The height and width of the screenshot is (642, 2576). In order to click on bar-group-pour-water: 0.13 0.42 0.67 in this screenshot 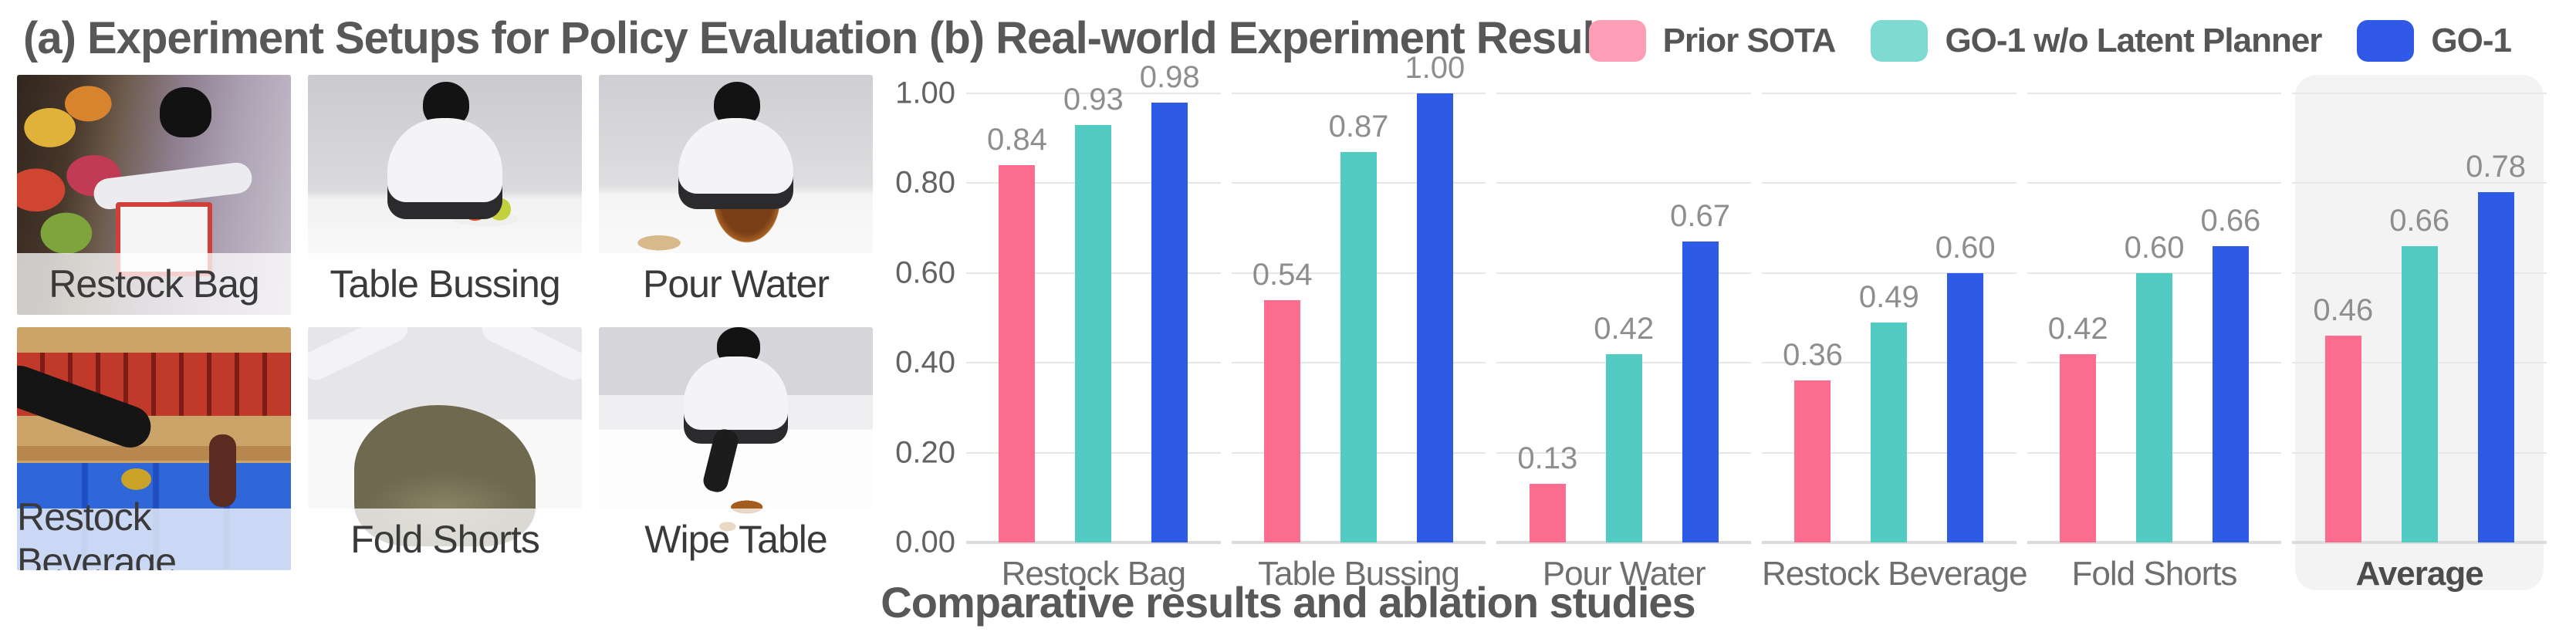, I will do `click(1623, 370)`.